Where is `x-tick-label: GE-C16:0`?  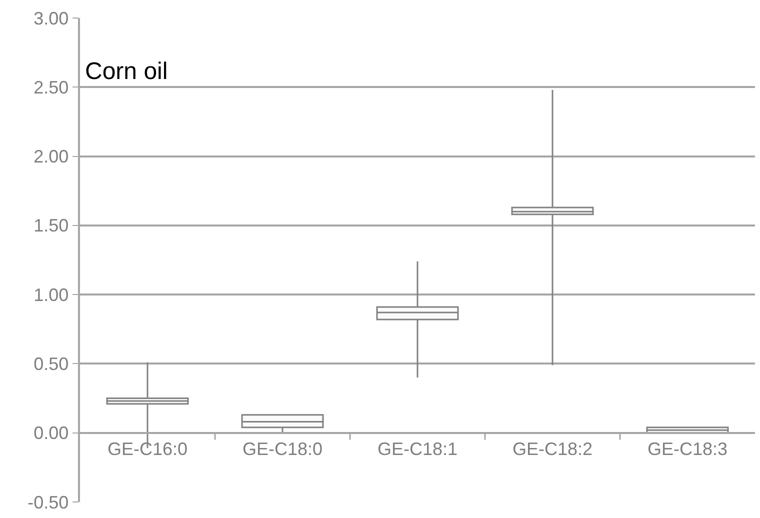 x-tick-label: GE-C16:0 is located at coordinates (147, 449).